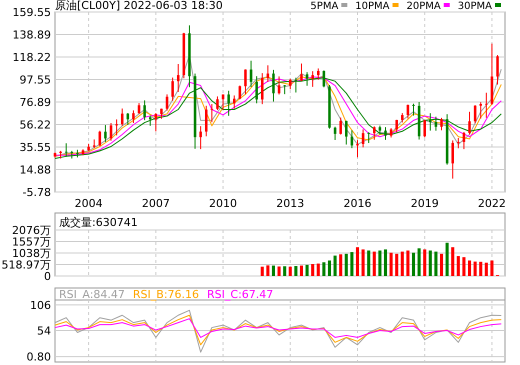  Describe the element at coordinates (35, 125) in the screenshot. I see `y-tick-label: 56.22` at that location.